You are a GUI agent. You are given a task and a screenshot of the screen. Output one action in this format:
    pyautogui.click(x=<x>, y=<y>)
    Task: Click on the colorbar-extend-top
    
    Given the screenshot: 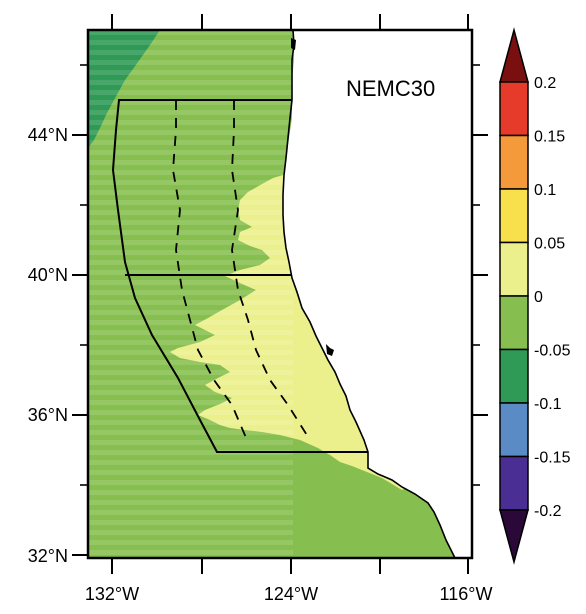 What is the action you would take?
    pyautogui.click(x=514, y=55)
    